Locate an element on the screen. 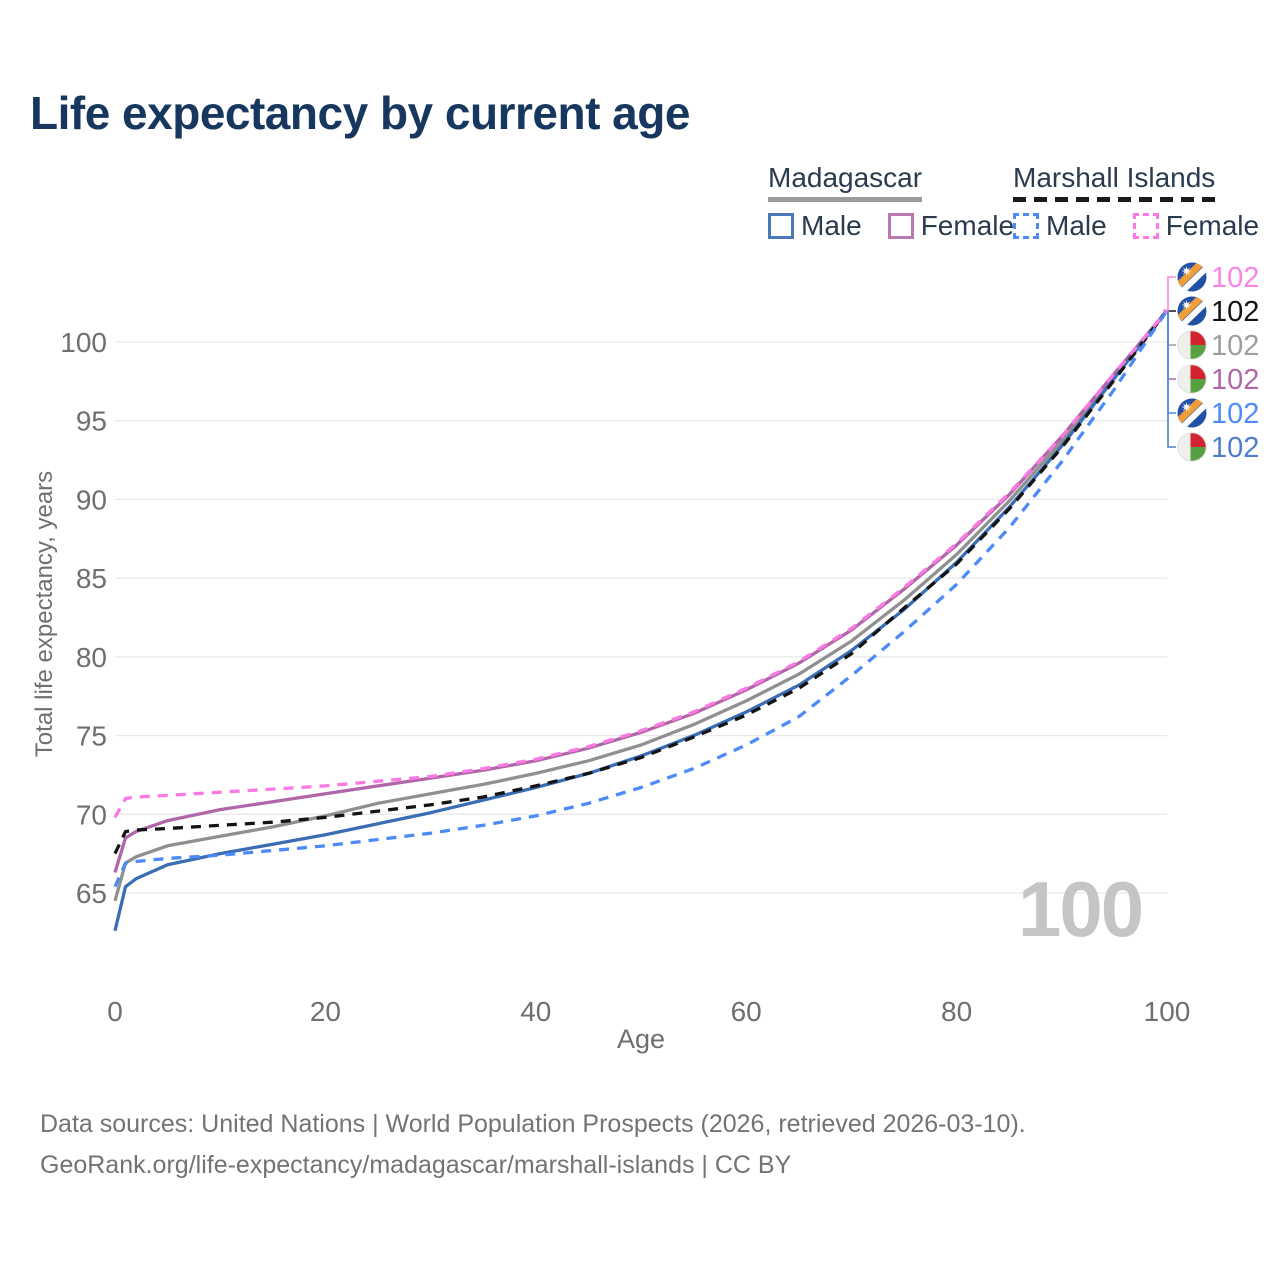 The width and height of the screenshot is (1280, 1280). x-tick-label-20: 20 is located at coordinates (325, 1011).